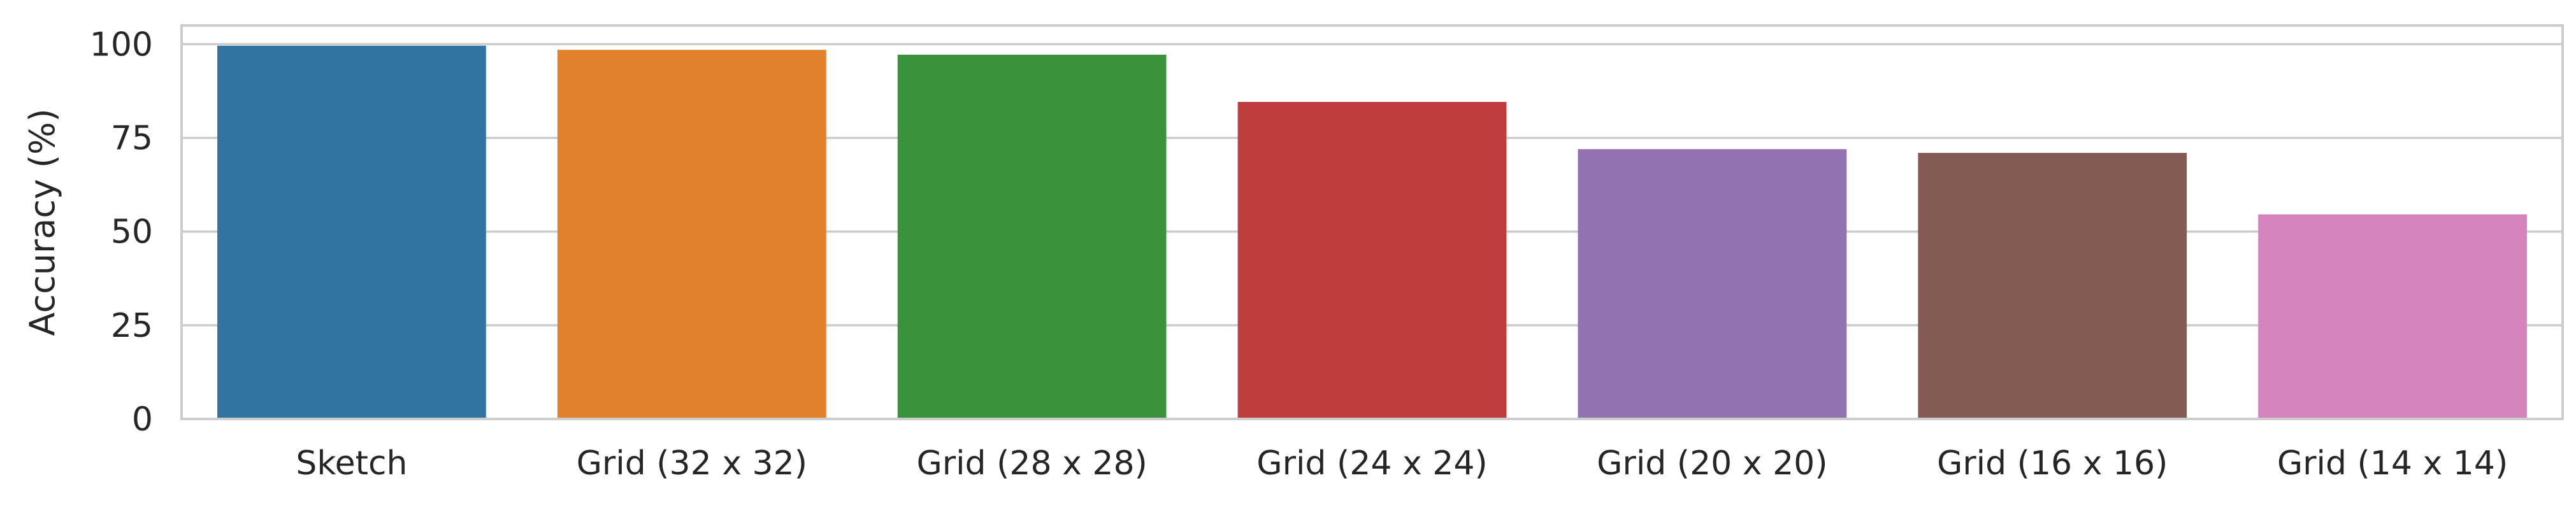 The width and height of the screenshot is (2576, 510). Describe the element at coordinates (351, 463) in the screenshot. I see `x-tick-label: Sketch` at that location.